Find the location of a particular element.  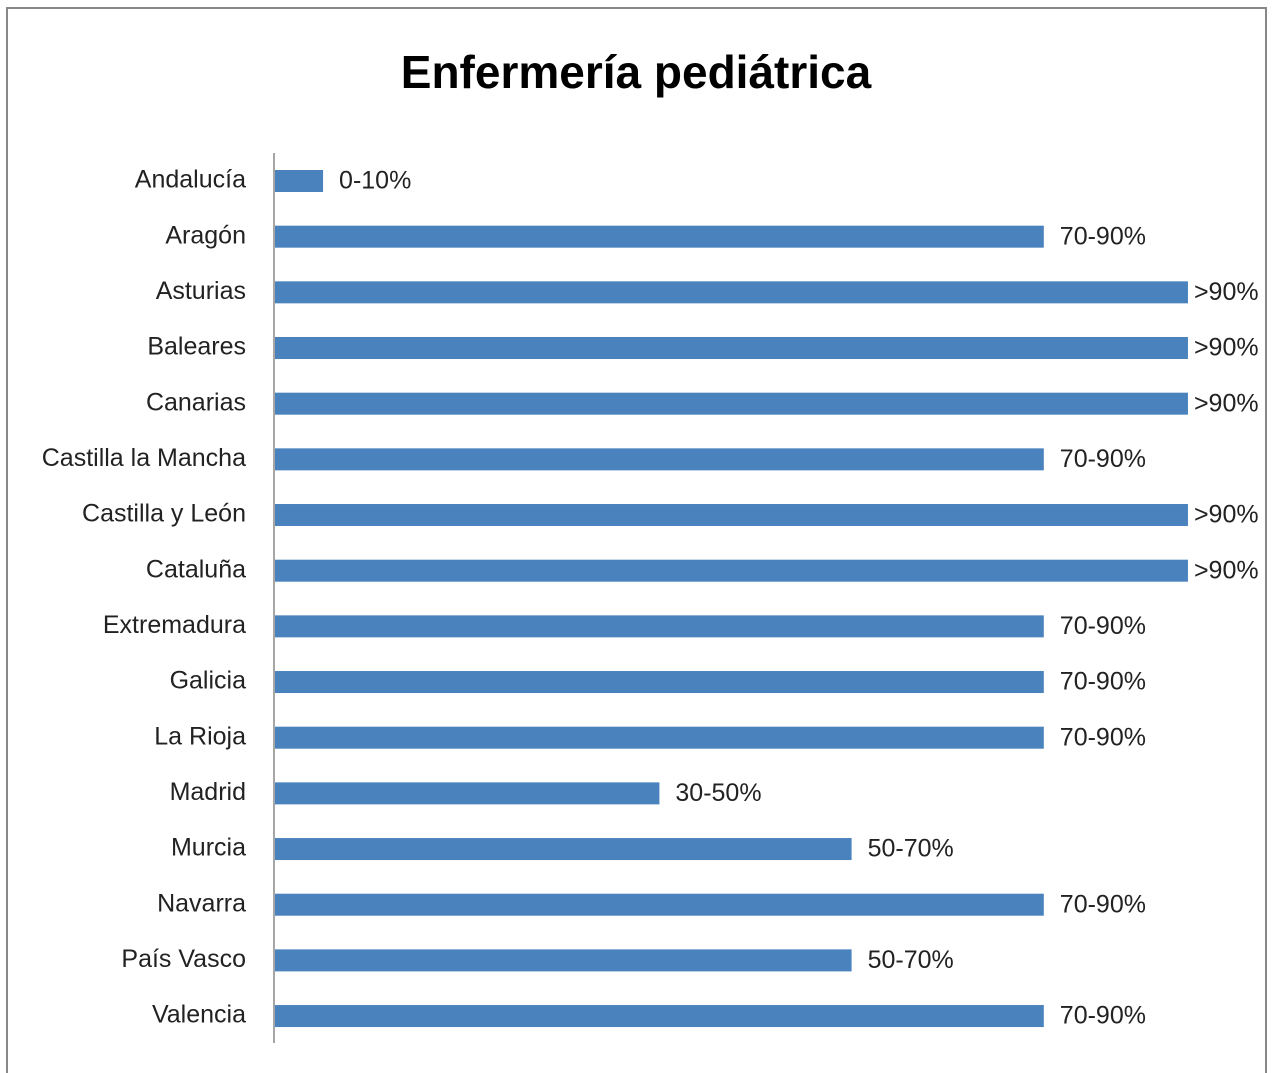

category-label: Madrid is located at coordinates (208, 792).